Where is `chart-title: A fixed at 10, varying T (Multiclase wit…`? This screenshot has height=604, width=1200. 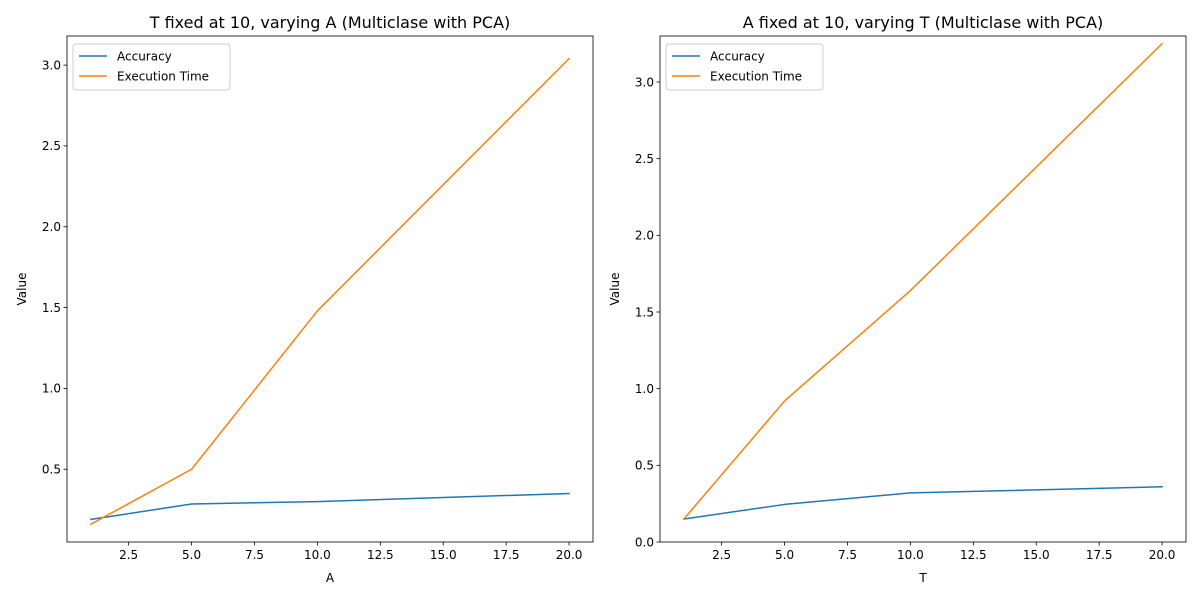 chart-title: A fixed at 10, varying T (Multiclase wit… is located at coordinates (923, 22).